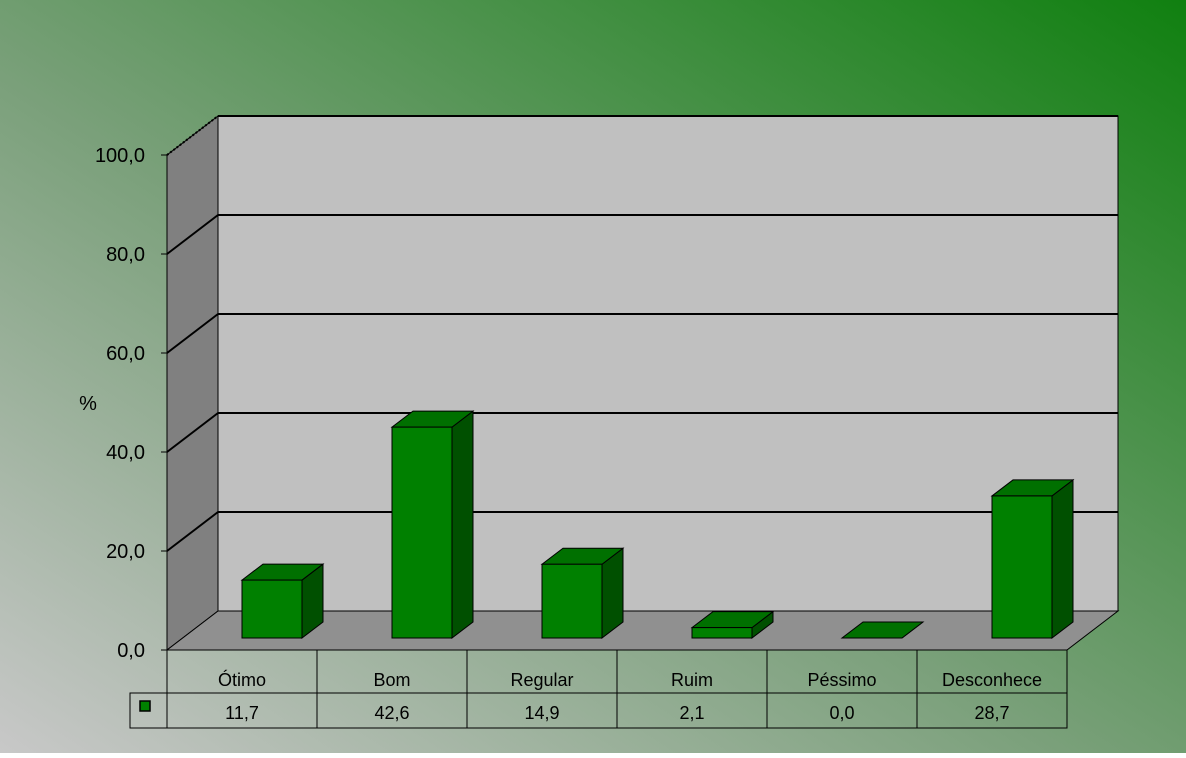 This screenshot has height=758, width=1186. I want to click on x-tick-label: Regular, so click(541, 680).